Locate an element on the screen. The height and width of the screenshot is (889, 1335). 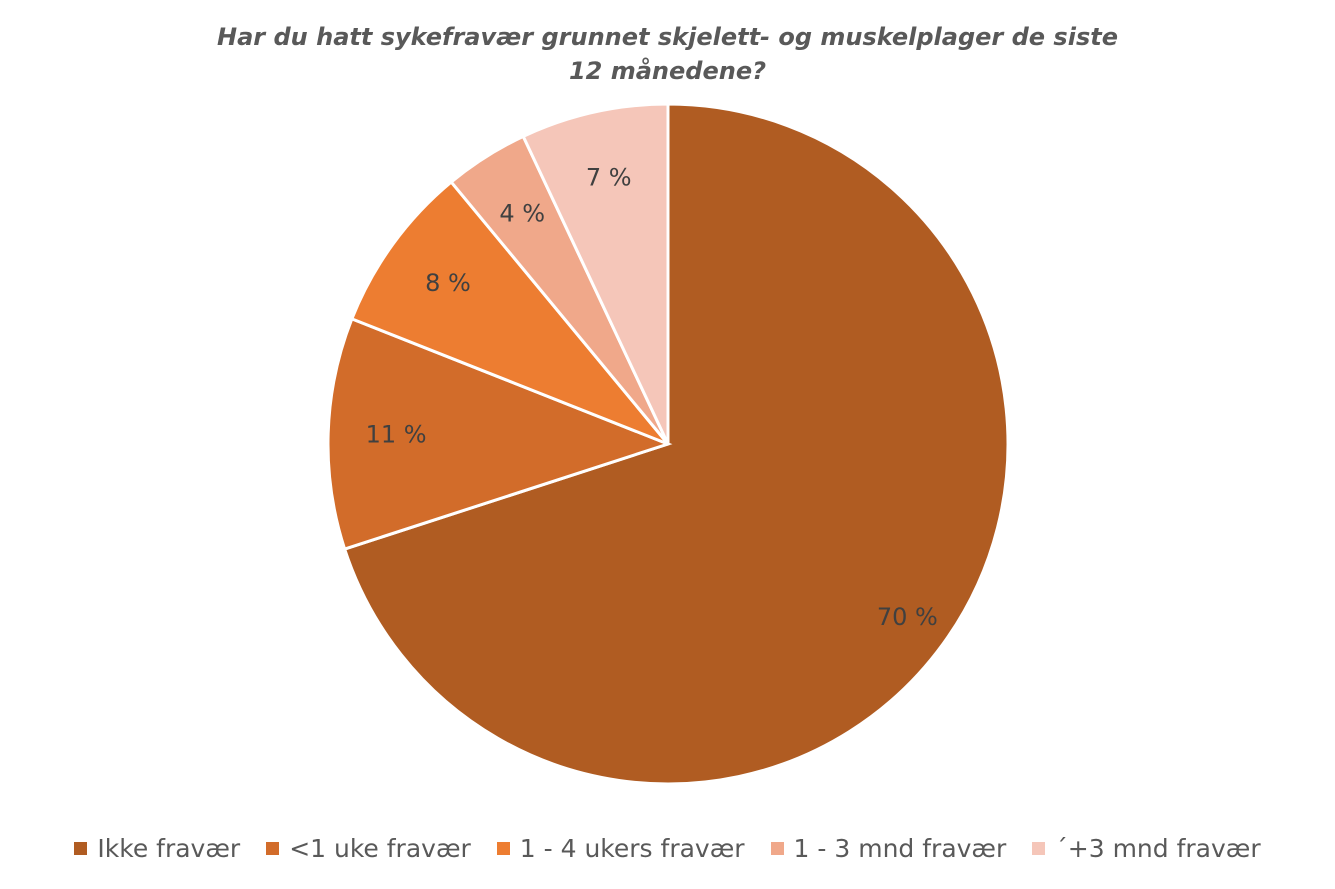
legend-item: <1 uke fravær is located at coordinates (368, 848).